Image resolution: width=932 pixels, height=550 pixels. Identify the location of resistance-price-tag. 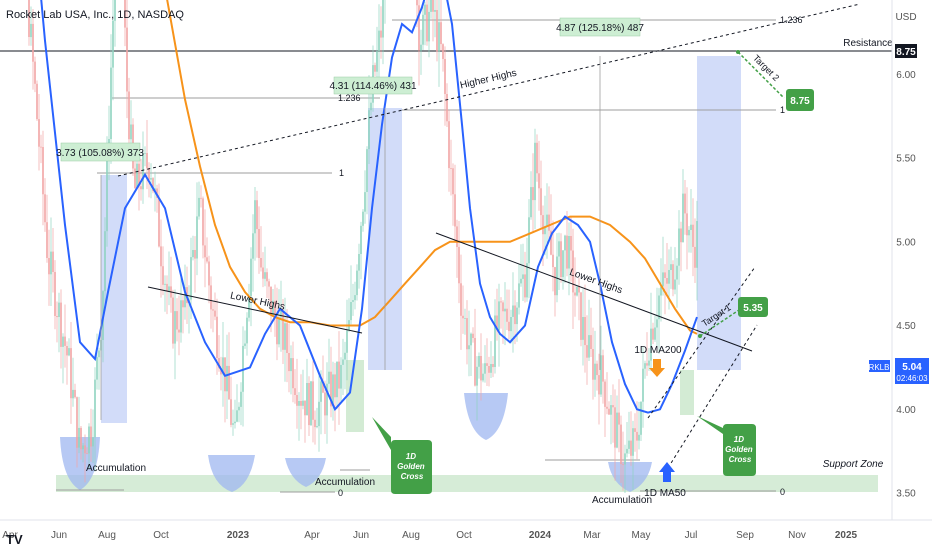
(906, 51).